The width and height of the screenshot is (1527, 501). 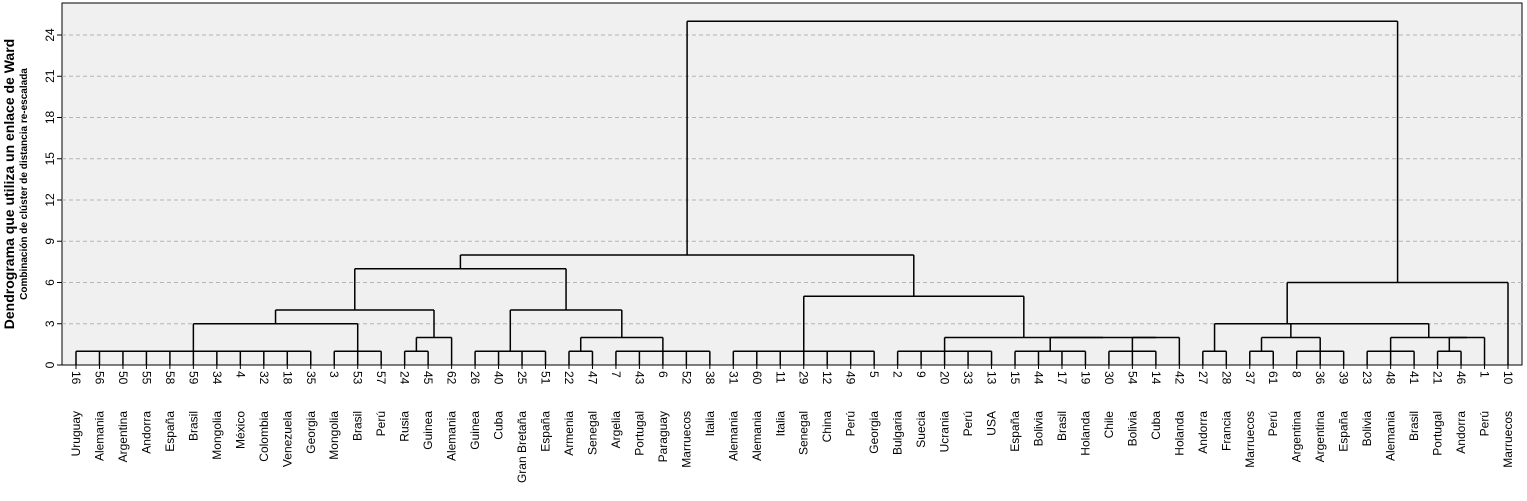 What do you see at coordinates (475, 378) in the screenshot?
I see `leaf-id-label: 26` at bounding box center [475, 378].